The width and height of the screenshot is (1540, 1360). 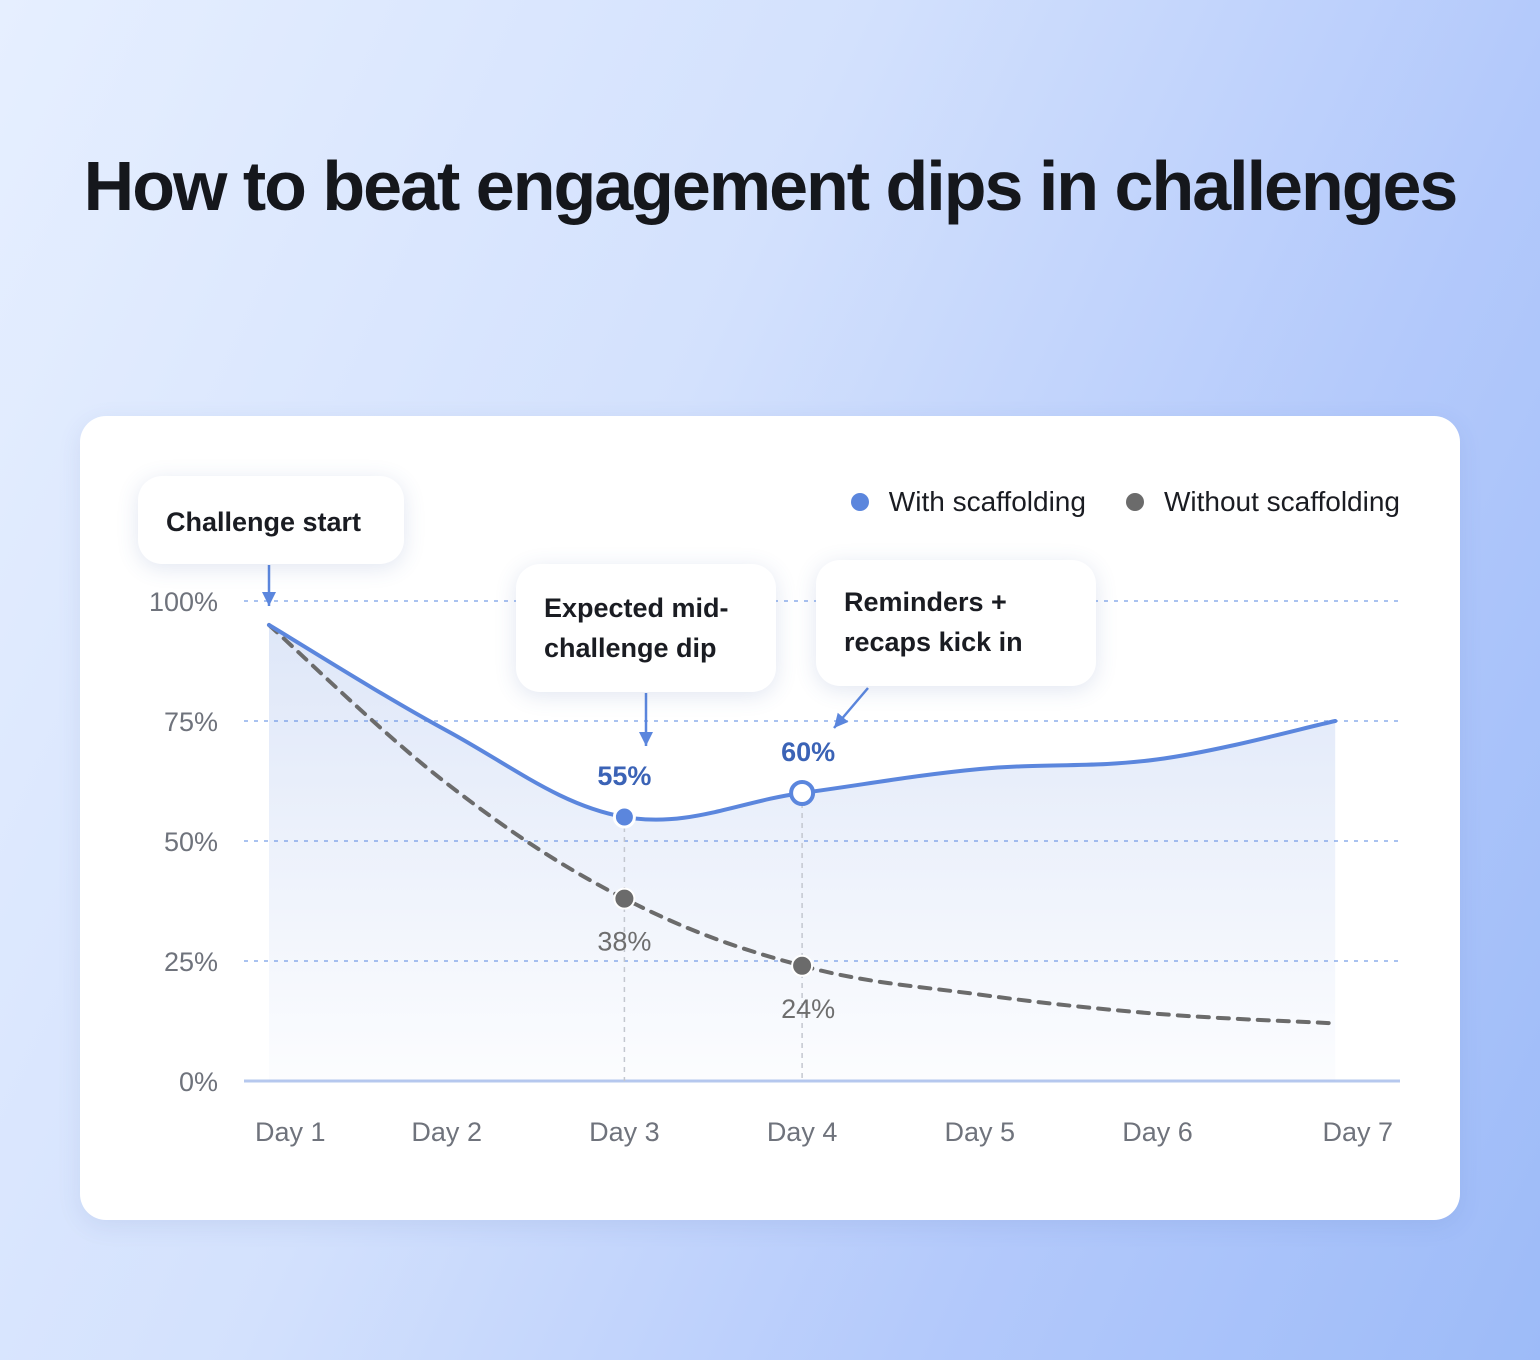 What do you see at coordinates (646, 719) in the screenshot?
I see `arrow-expected-dip` at bounding box center [646, 719].